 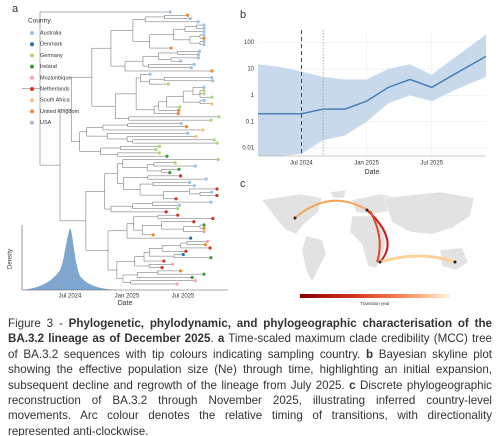 What do you see at coordinates (250, 70) in the screenshot?
I see `y-tick-label: 10` at bounding box center [250, 70].